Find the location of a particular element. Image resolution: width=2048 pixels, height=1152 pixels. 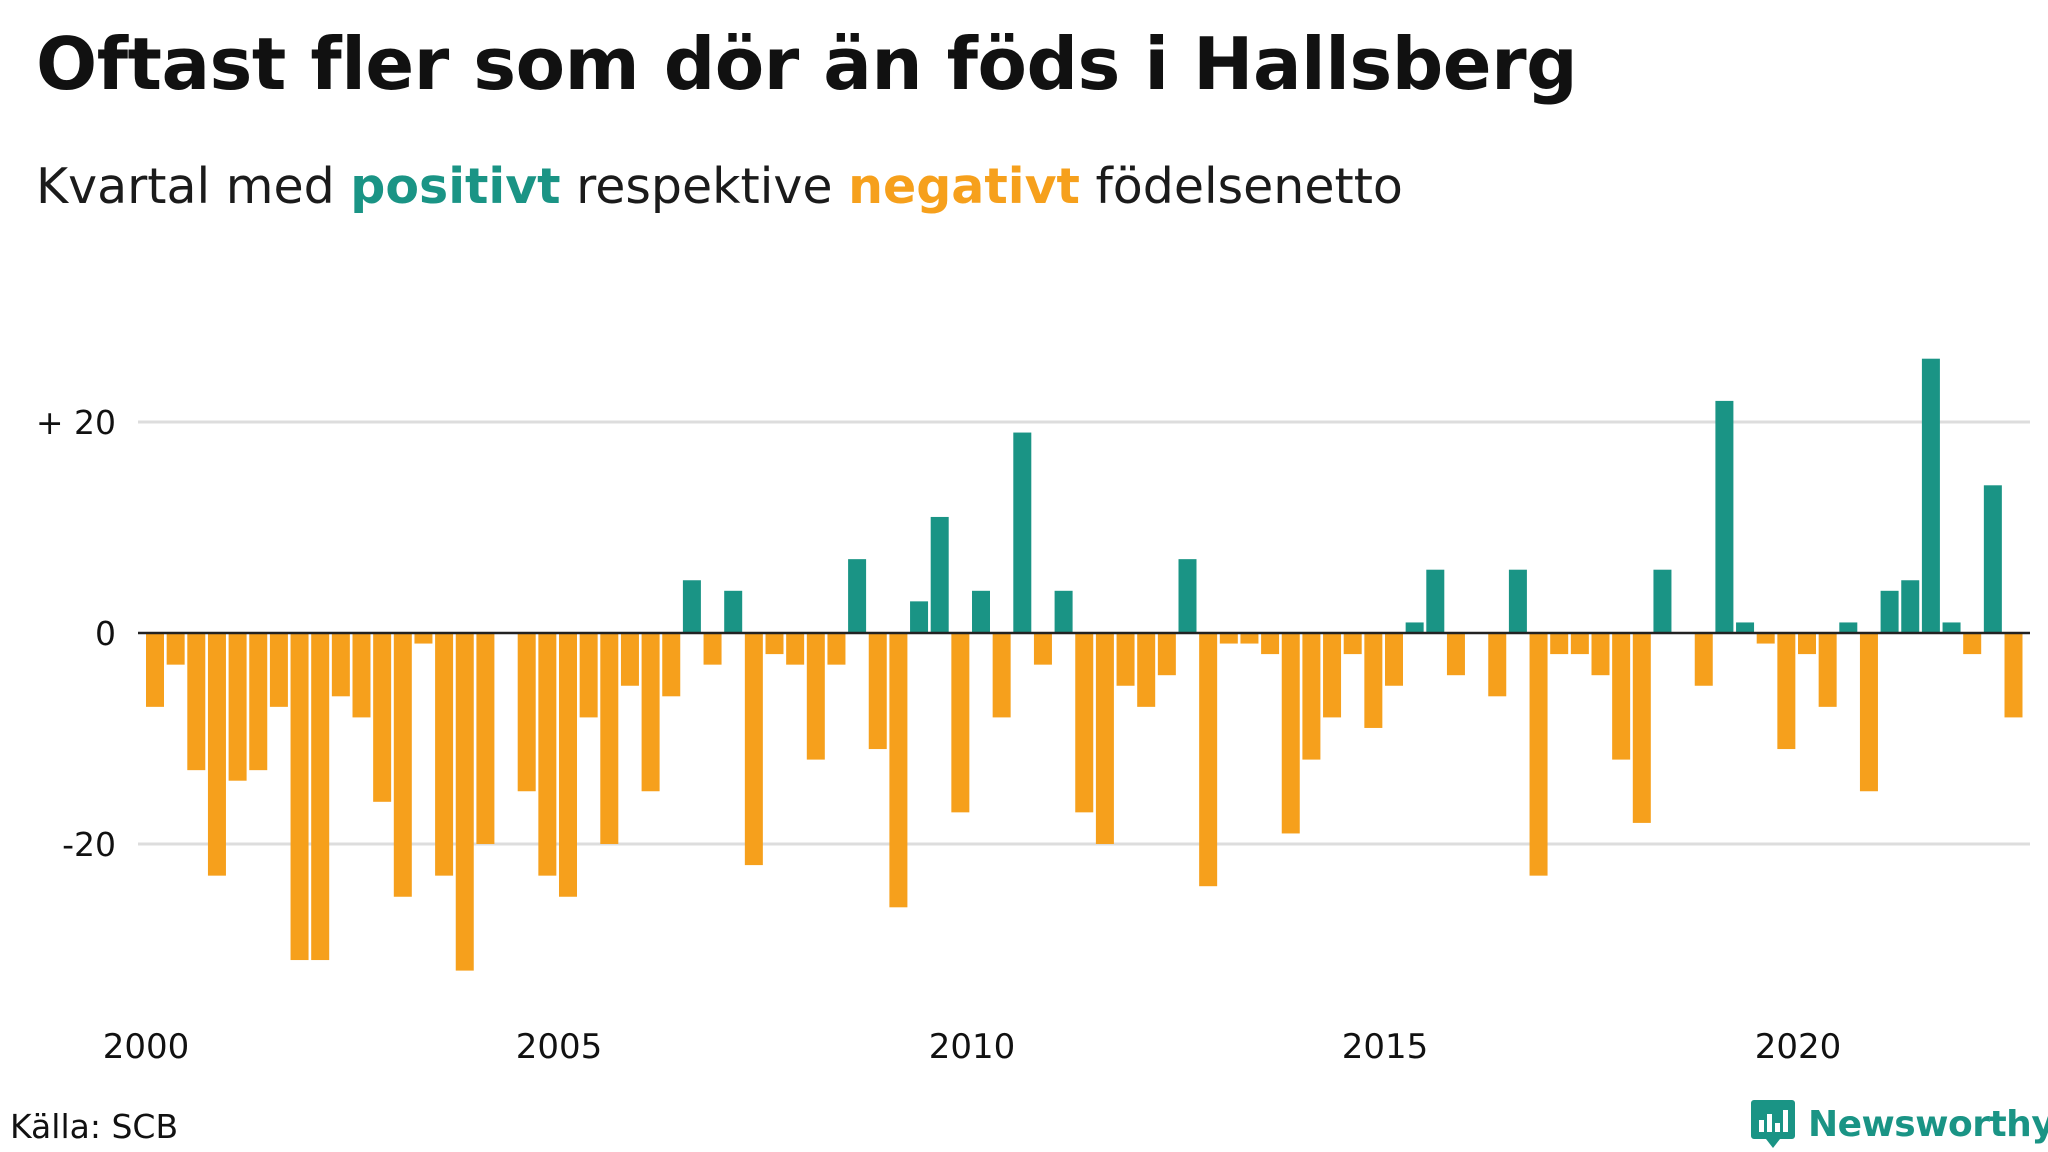

newsworthy-logo-icon is located at coordinates (1773, 1124).